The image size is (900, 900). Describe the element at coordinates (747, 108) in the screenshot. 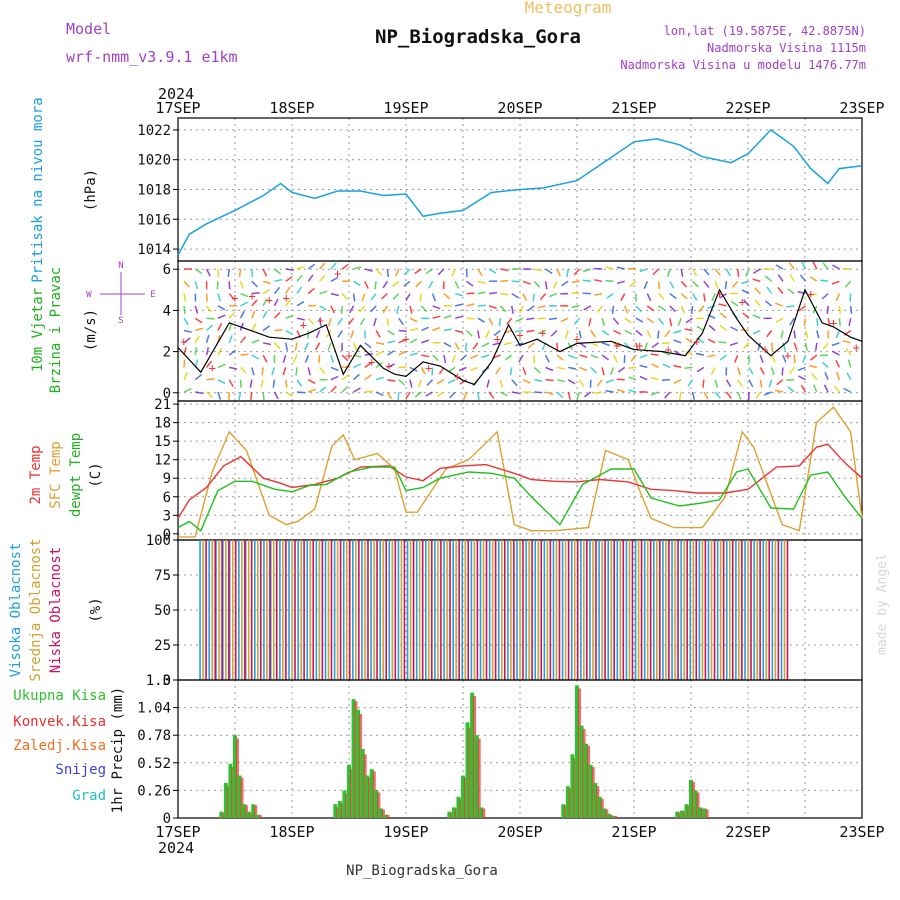

I see `date-tick-top-5: 22SEP` at that location.